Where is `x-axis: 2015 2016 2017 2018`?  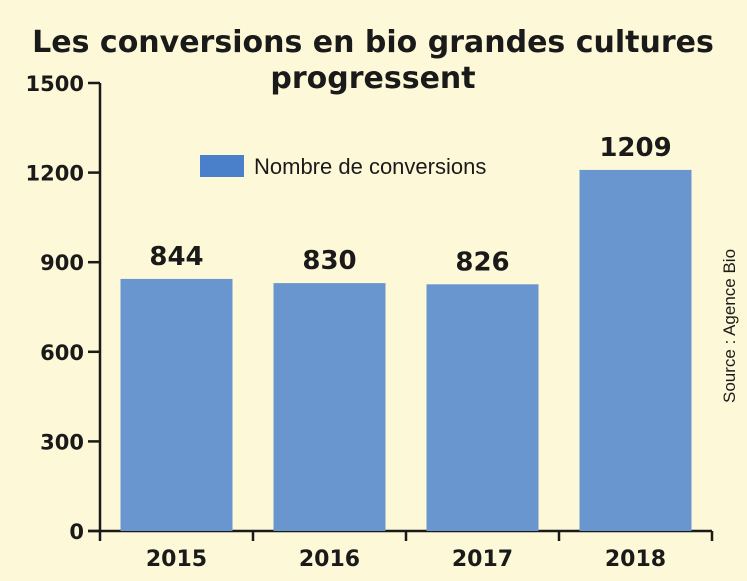
x-axis: 2015 2016 2017 2018 is located at coordinates (401, 550).